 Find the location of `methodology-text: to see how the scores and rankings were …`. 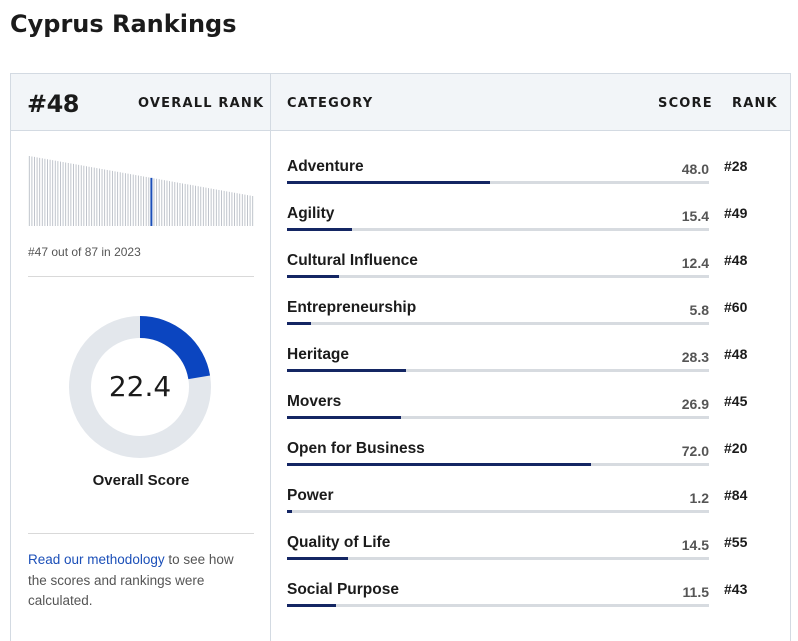

methodology-text: to see how the scores and rankings were … is located at coordinates (131, 580).